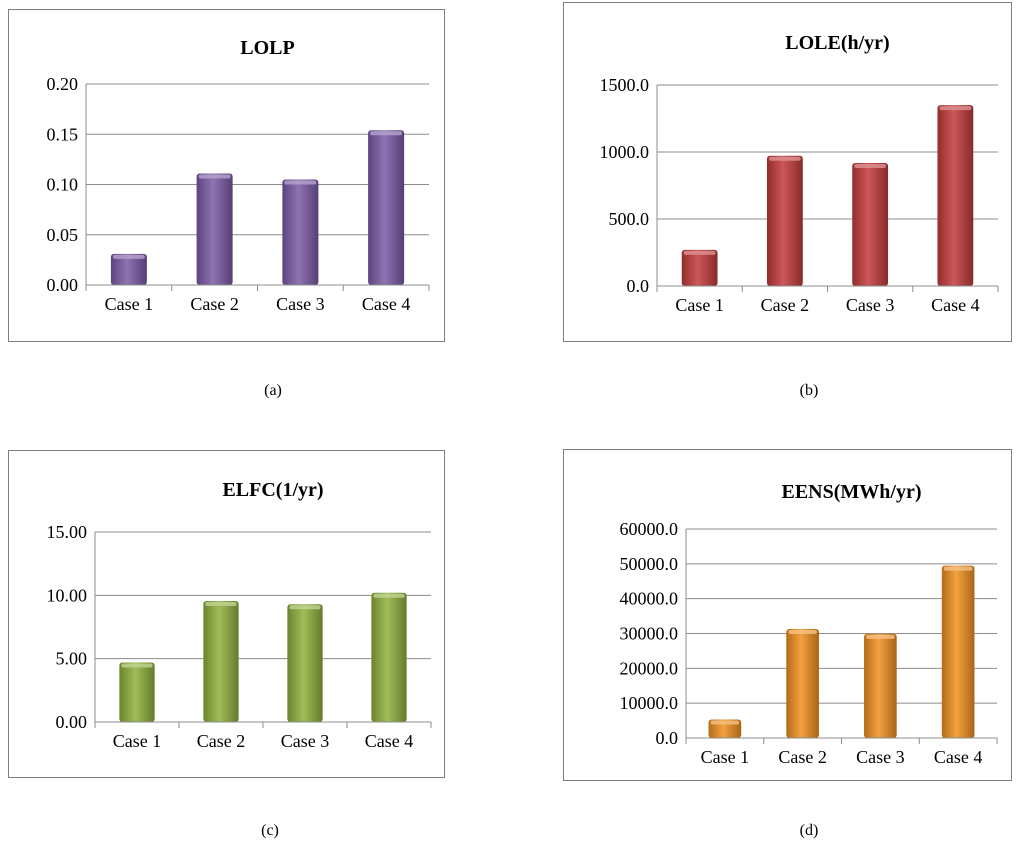  What do you see at coordinates (852, 492) in the screenshot?
I see `chart-title: EENS(MWh/yr)` at bounding box center [852, 492].